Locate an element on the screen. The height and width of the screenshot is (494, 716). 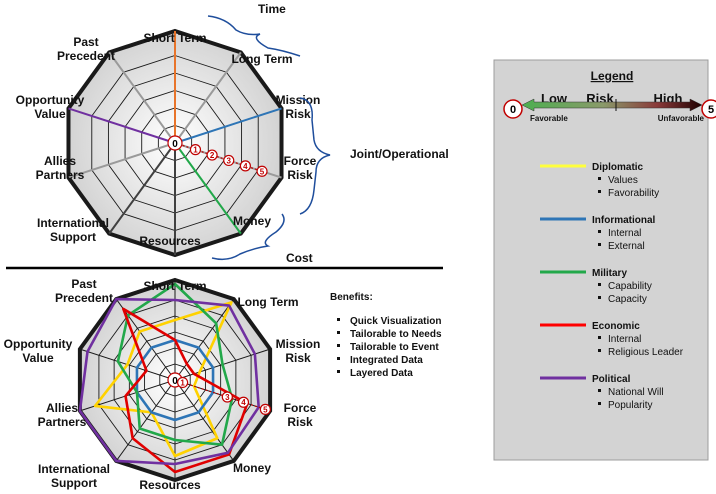
bottom-radar-series is located at coordinates (169, 378).